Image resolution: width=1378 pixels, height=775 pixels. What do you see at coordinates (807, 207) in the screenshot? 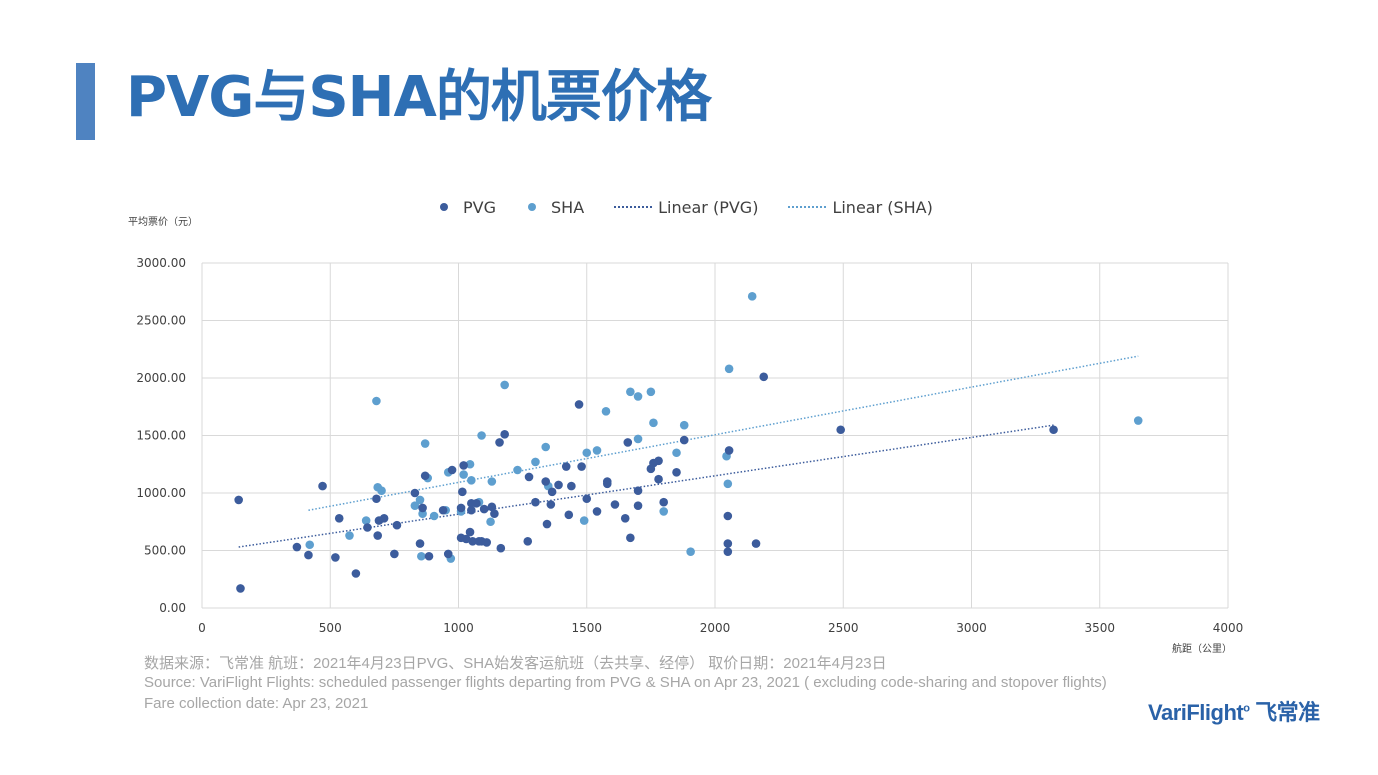
I see `legend-line-linear-sha` at bounding box center [807, 207].